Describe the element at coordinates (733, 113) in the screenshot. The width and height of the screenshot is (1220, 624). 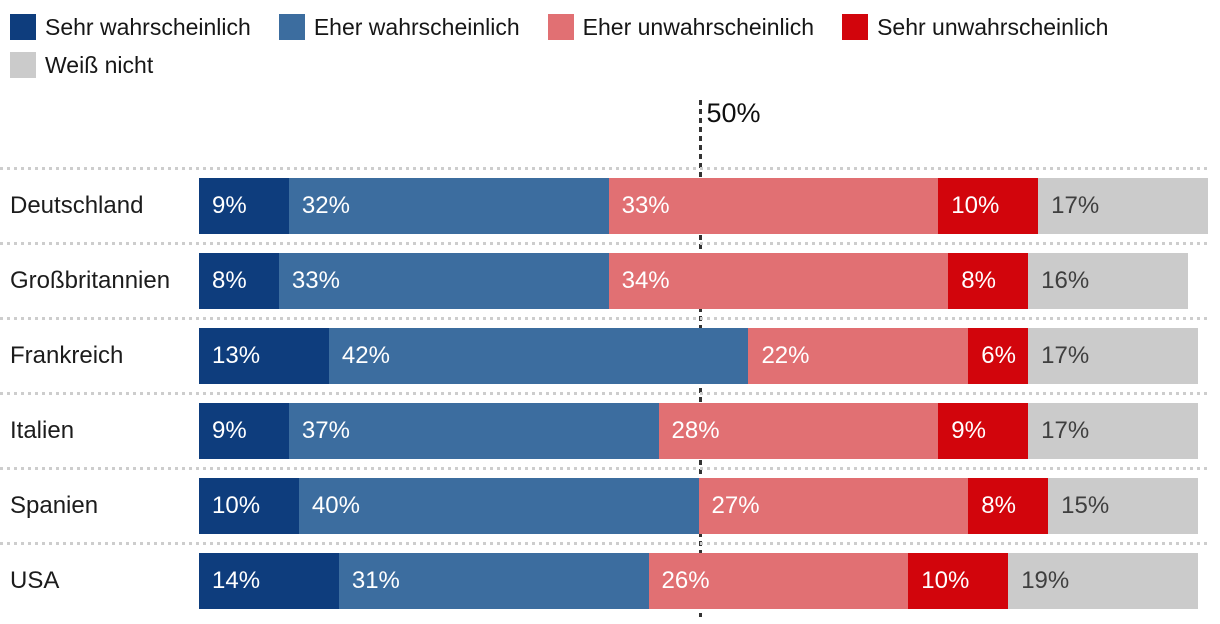
I see `reference-line-label: 50%` at that location.